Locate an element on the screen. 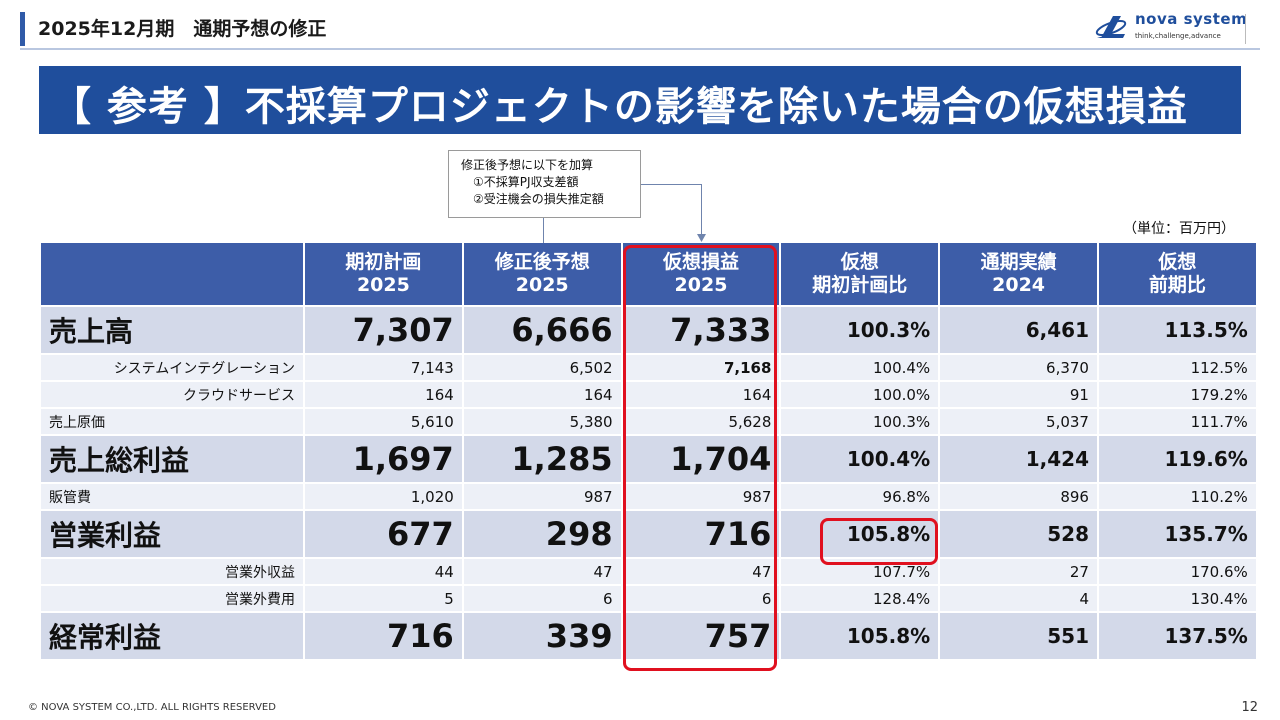 The image size is (1280, 720). page-number: 12 is located at coordinates (1249, 707).